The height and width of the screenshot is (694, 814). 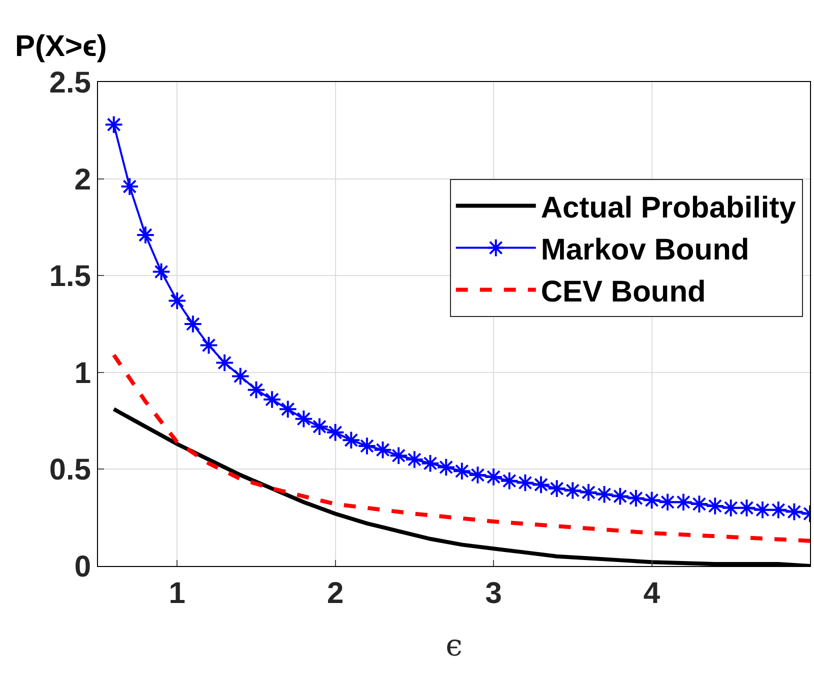 I want to click on y-tick-label: 2, so click(x=82, y=179).